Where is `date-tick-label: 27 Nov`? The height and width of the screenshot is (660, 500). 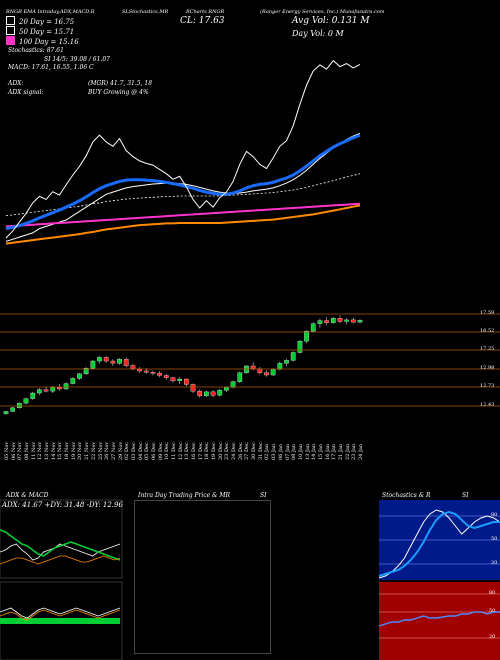
date-tick-label: 27 Nov is located at coordinates (113, 450).